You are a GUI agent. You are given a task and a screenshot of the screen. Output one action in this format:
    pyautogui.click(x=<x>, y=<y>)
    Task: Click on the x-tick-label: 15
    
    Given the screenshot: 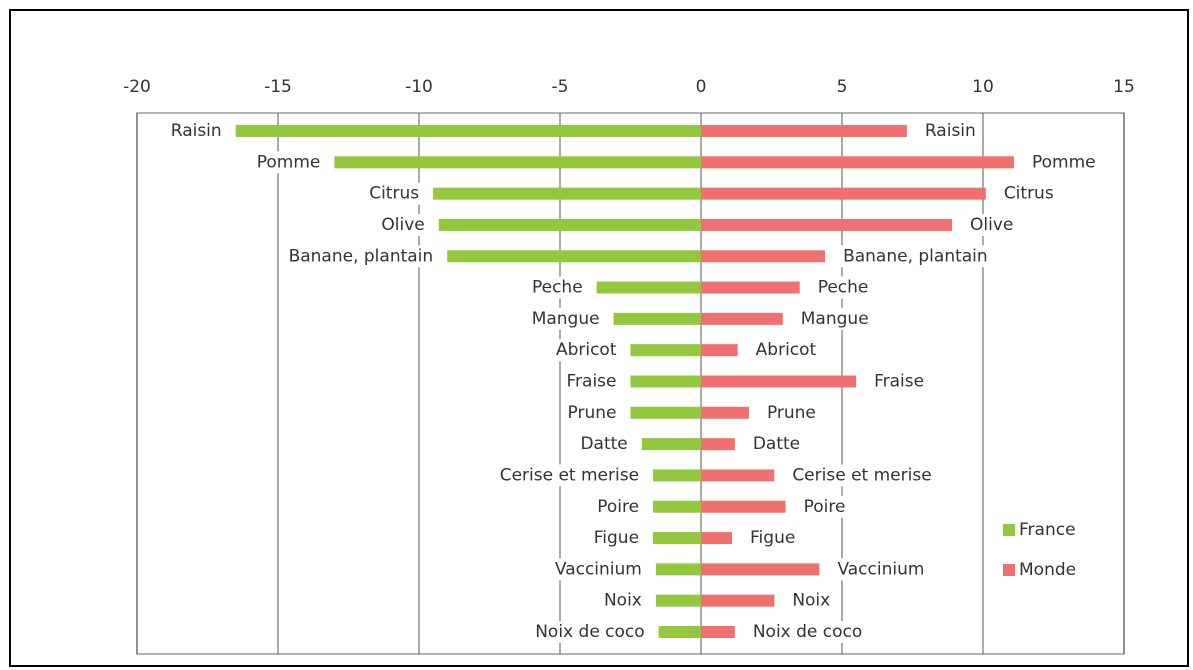 What is the action you would take?
    pyautogui.click(x=1124, y=87)
    